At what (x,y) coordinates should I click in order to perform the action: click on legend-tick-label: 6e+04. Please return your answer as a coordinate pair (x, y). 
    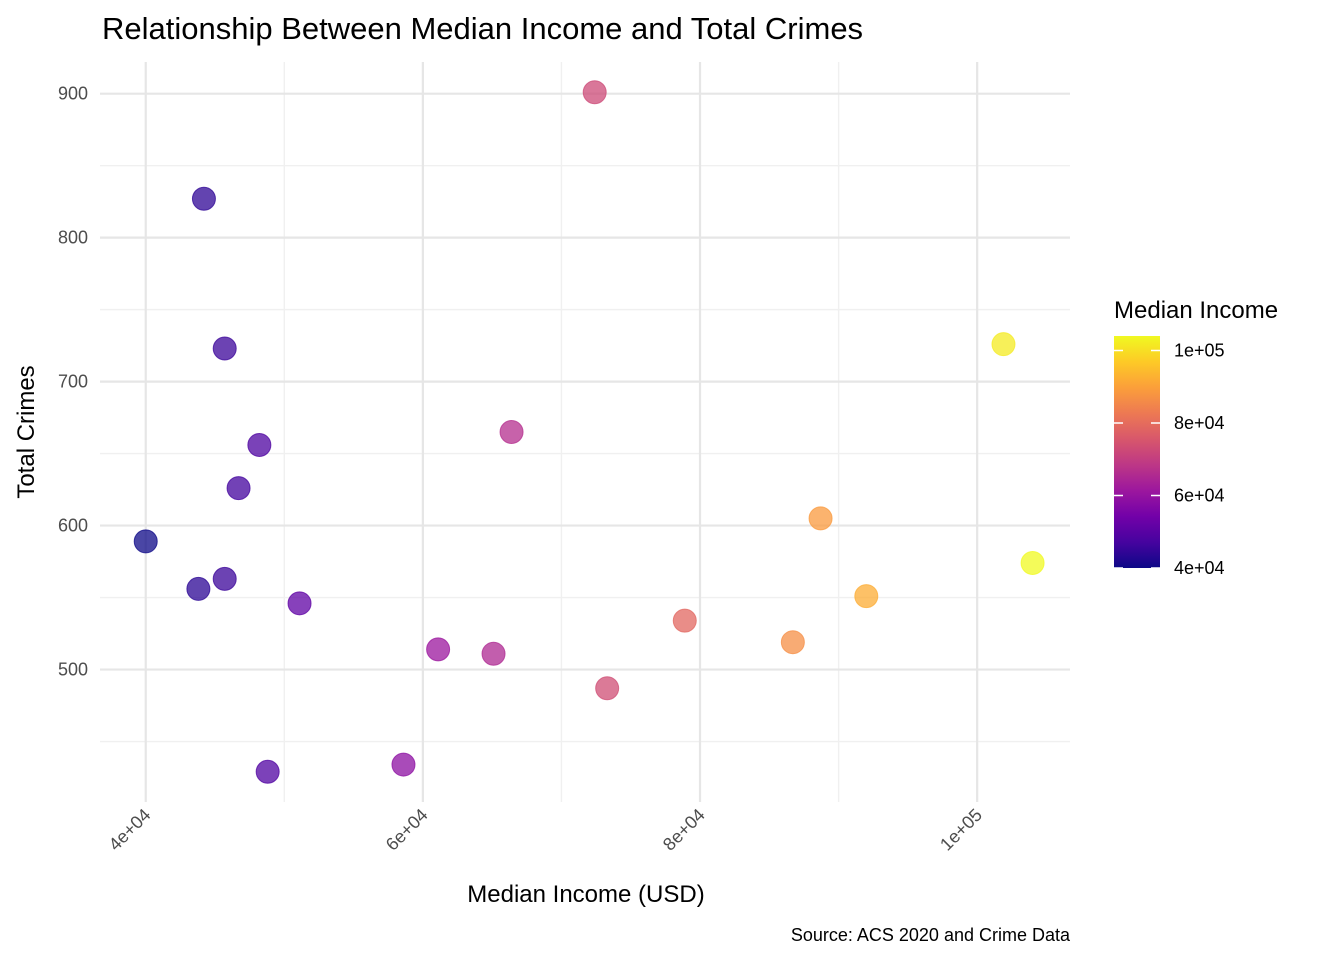
    Looking at the image, I should click on (1199, 496).